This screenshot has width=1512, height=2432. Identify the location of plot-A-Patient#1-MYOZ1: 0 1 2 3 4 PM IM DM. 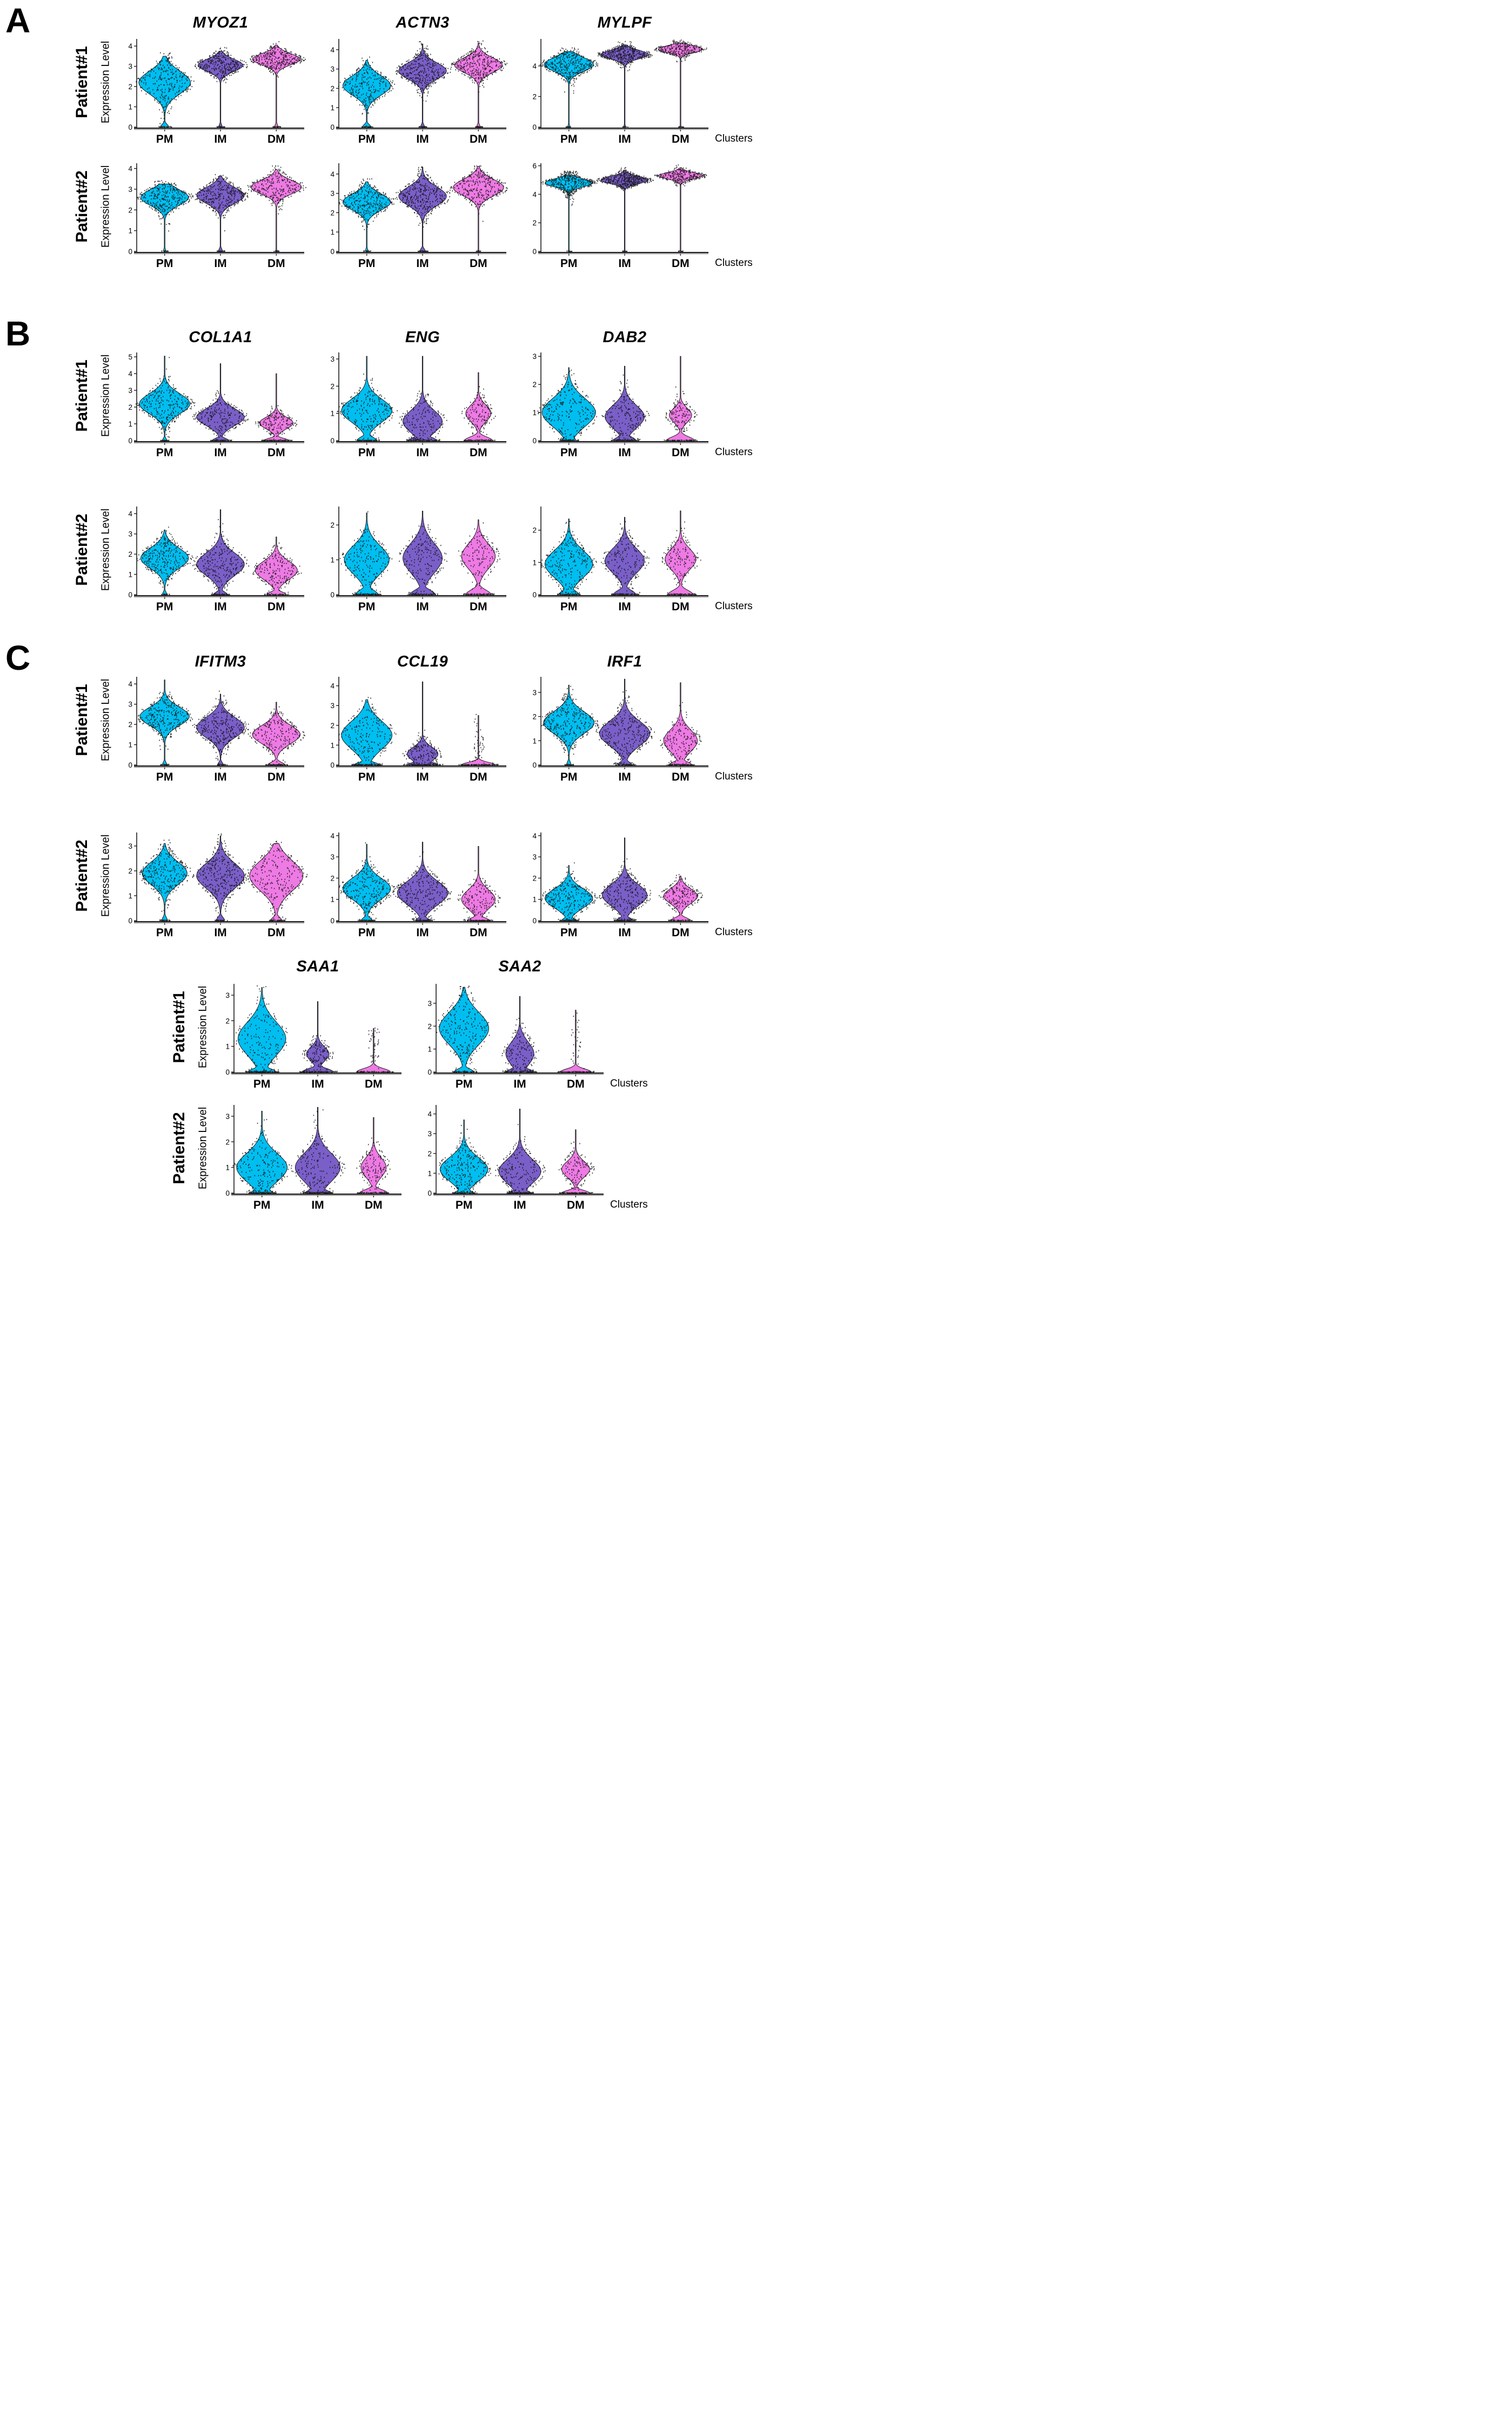
(217, 92).